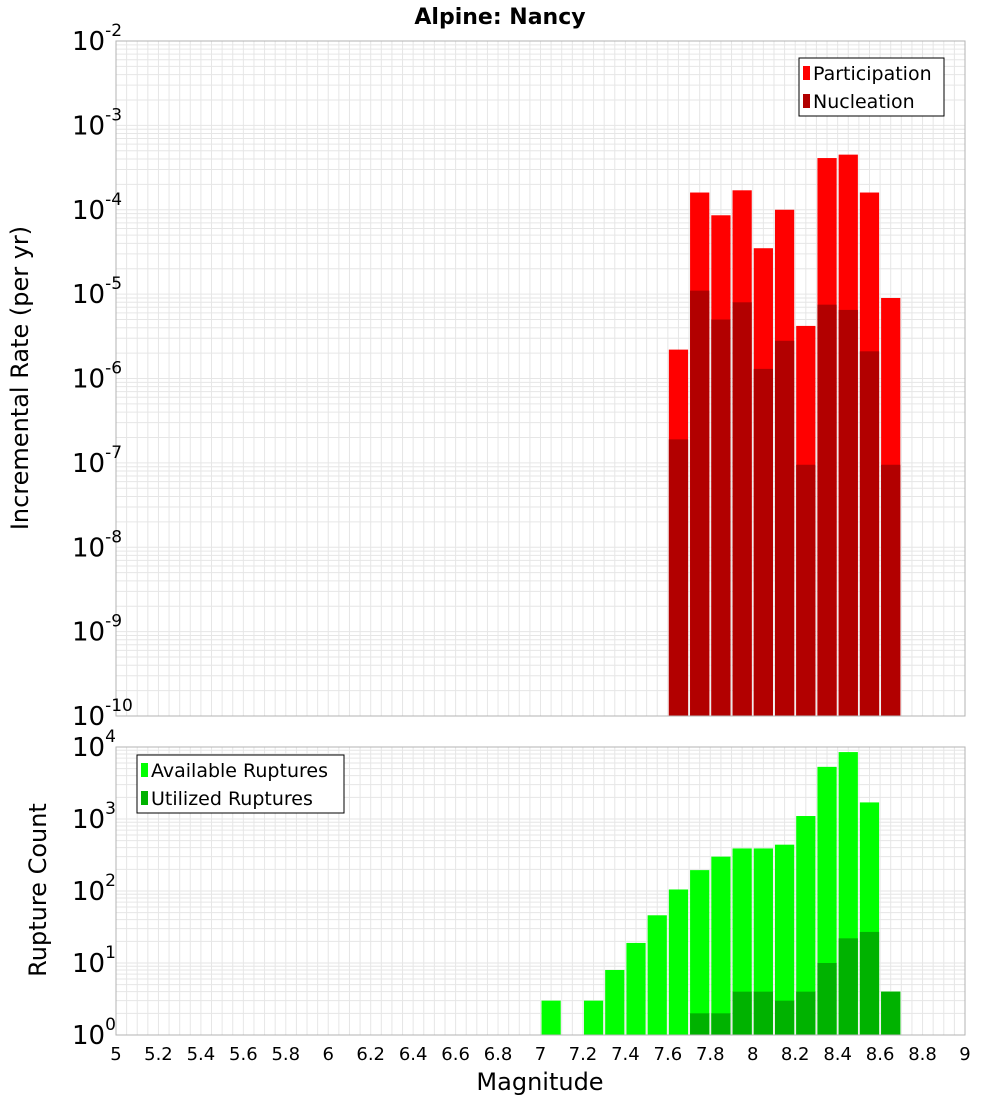  What do you see at coordinates (539, 1082) in the screenshot?
I see `x-axis-label: Magnitude` at bounding box center [539, 1082].